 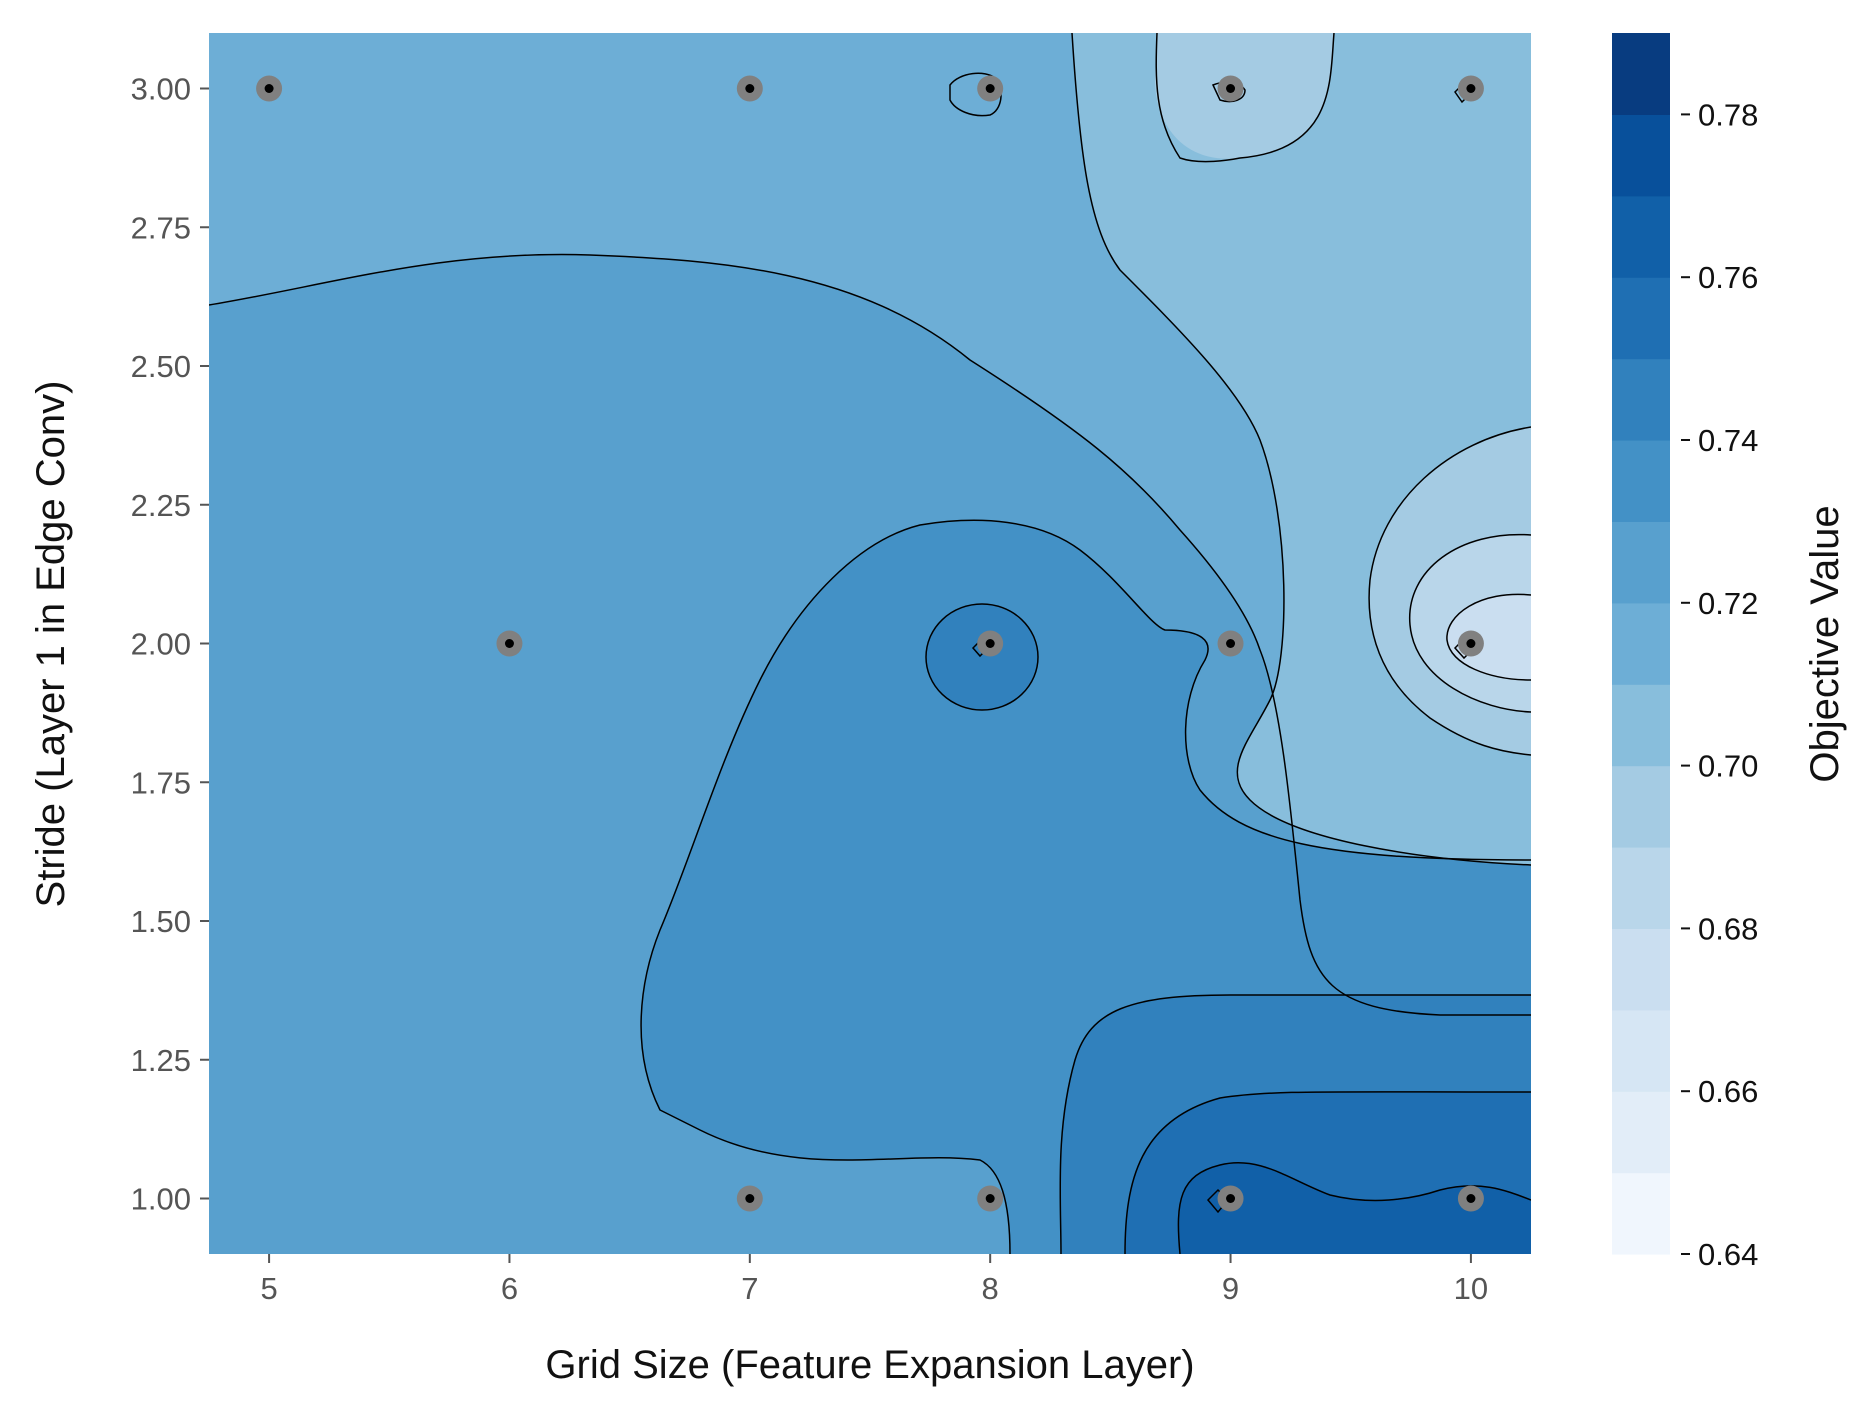 I want to click on x-axis-title: Grid Size (Feature Expansion Layer), so click(x=869, y=1365).